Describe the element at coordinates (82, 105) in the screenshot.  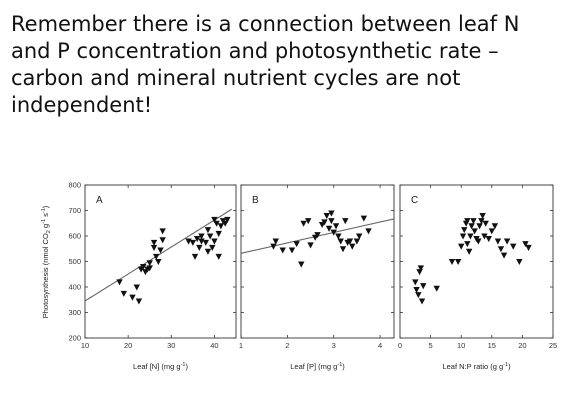
I see `slide-text-line: independent!` at that location.